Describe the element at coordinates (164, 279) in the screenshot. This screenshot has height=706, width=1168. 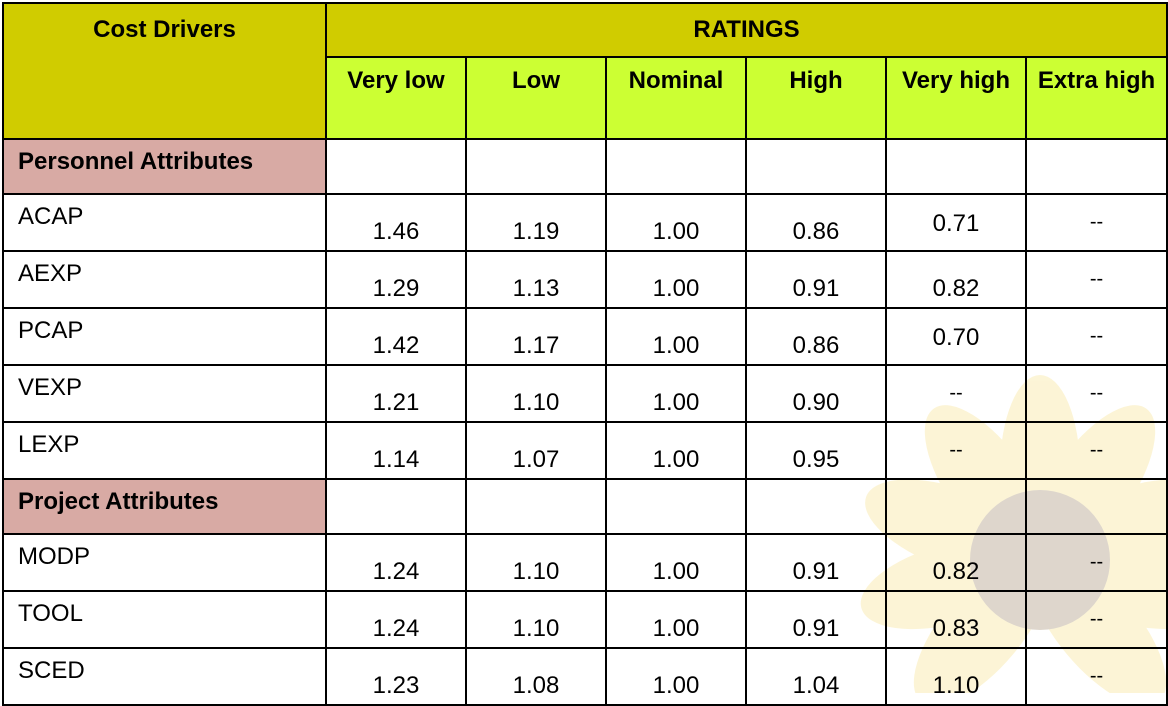
I see `driver-name: AEXP` at that location.